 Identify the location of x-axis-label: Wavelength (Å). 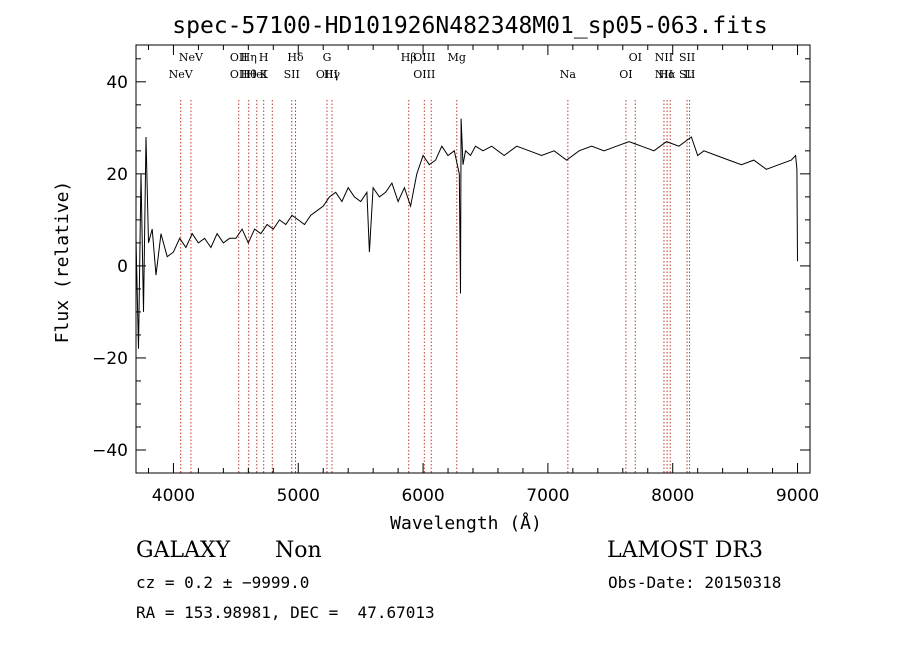
(466, 523).